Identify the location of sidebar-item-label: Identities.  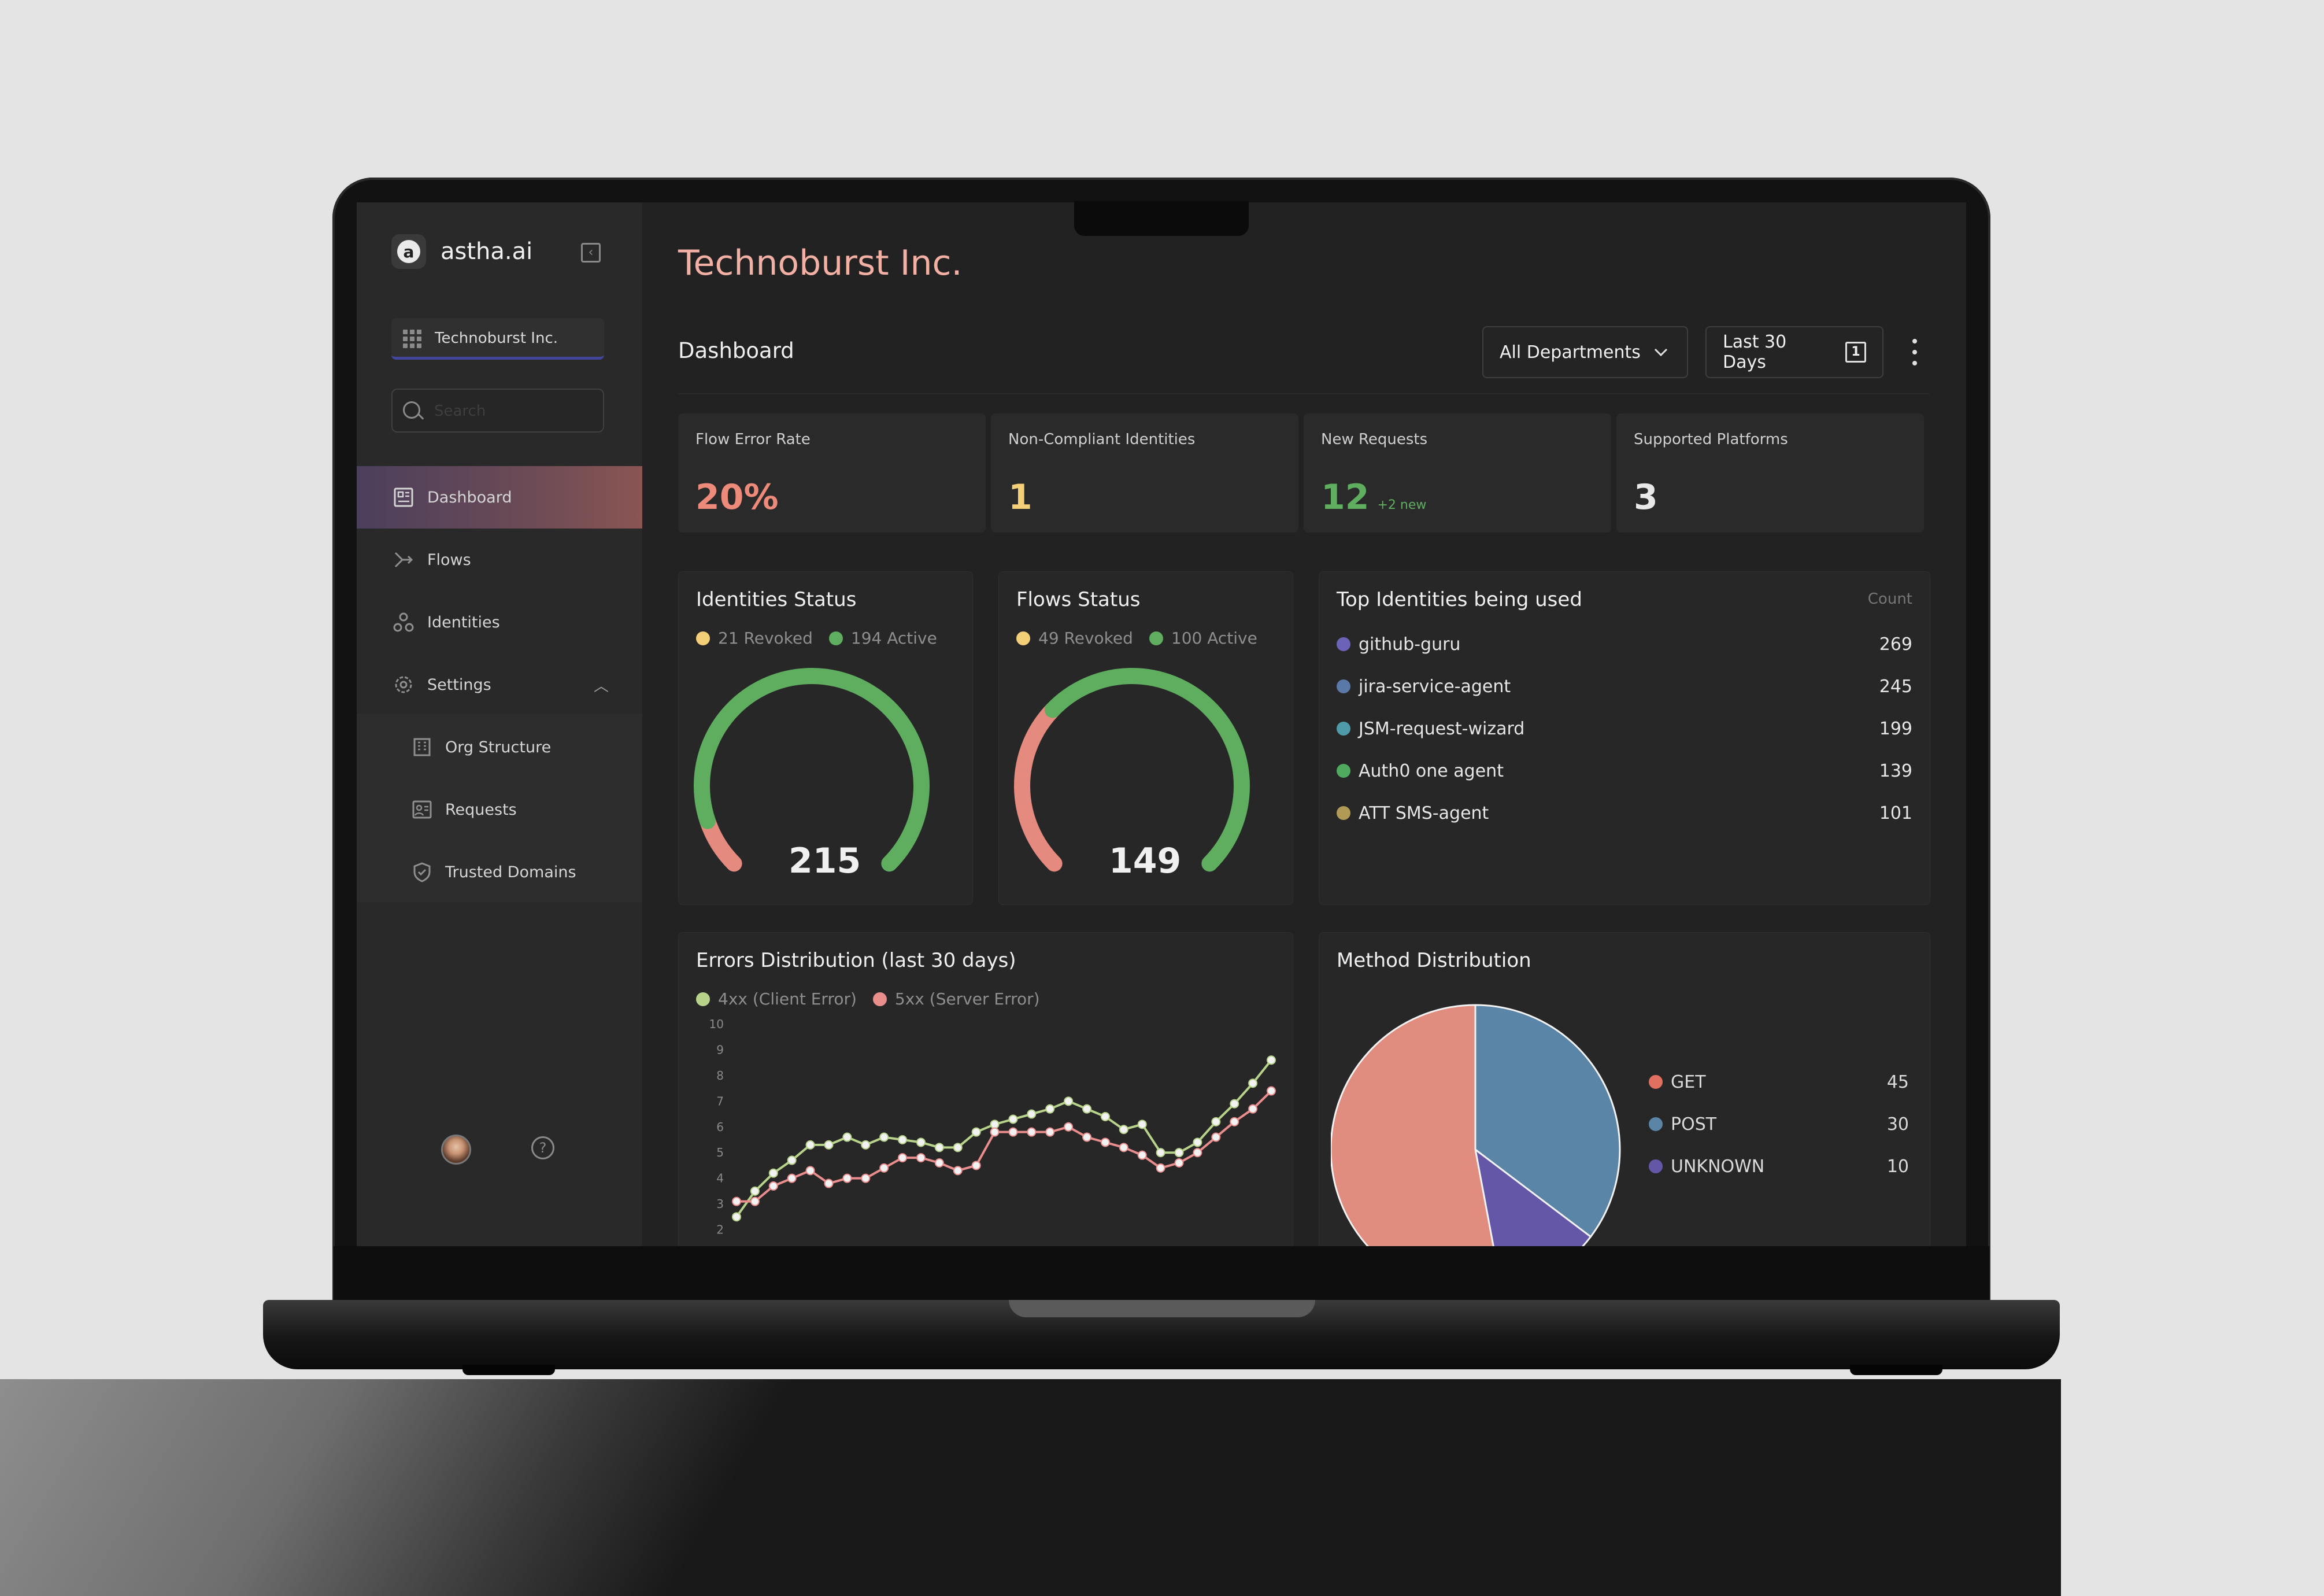
(463, 622).